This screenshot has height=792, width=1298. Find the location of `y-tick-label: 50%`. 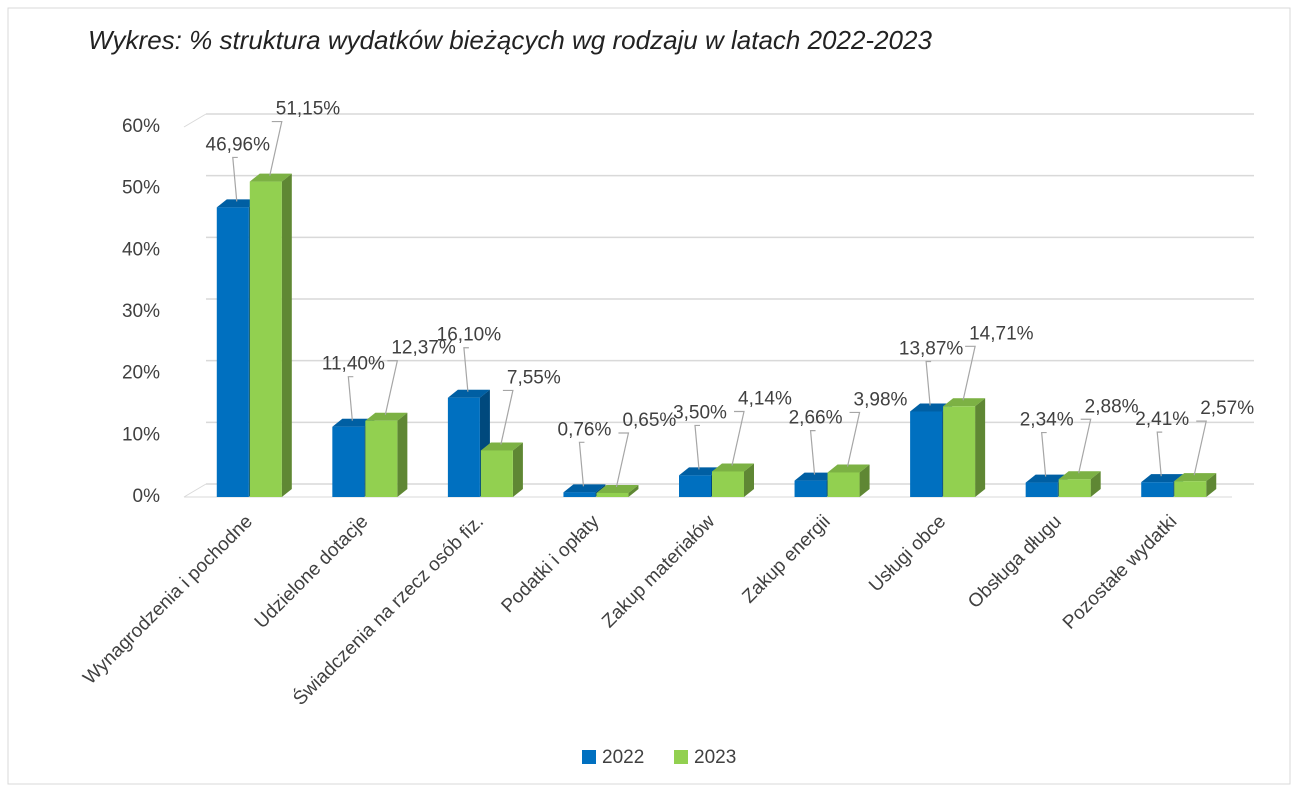

y-tick-label: 50% is located at coordinates (141, 188).